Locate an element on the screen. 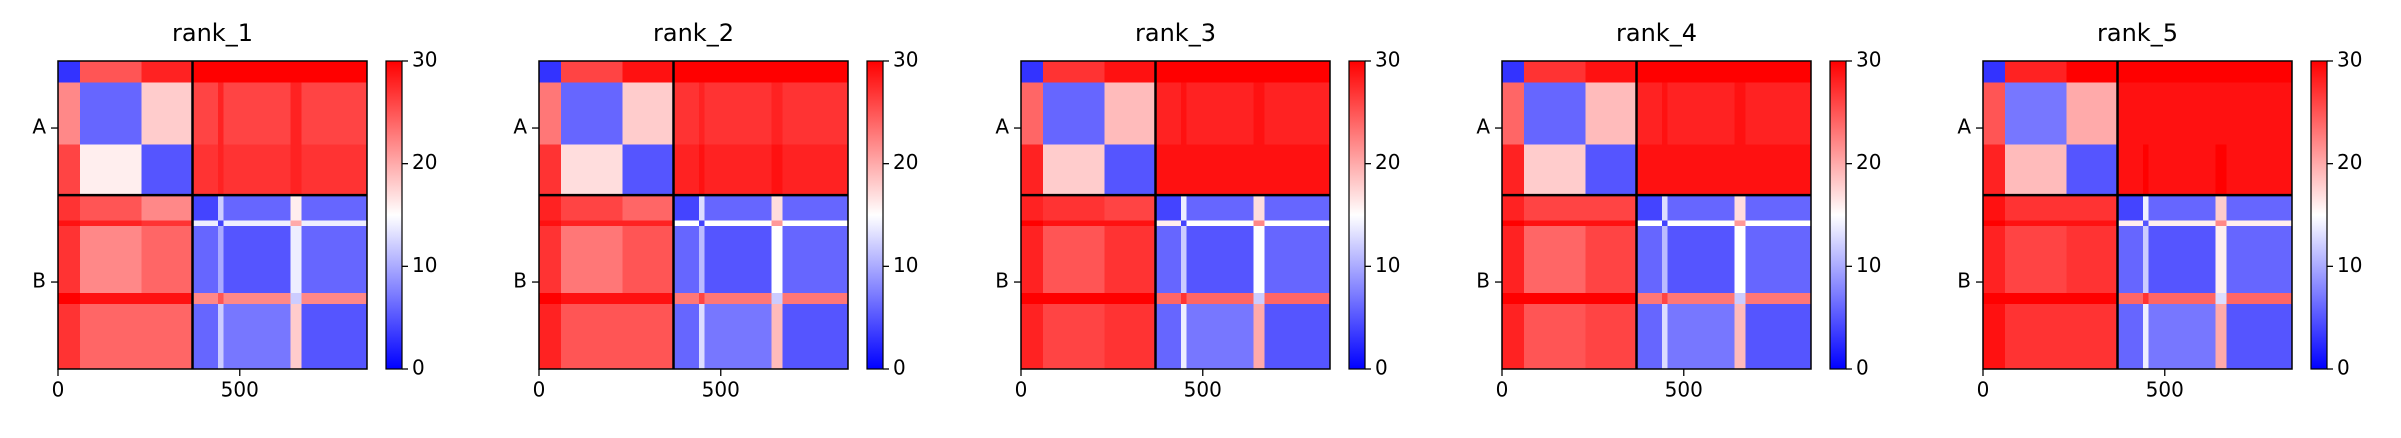 The width and height of the screenshot is (2401, 438). axes-frame is located at coordinates (2137, 215).